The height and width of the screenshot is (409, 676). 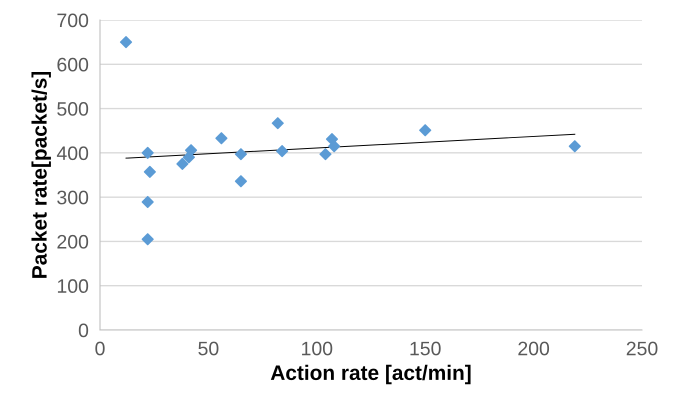 I want to click on x-tick-label: 0, so click(x=100, y=349).